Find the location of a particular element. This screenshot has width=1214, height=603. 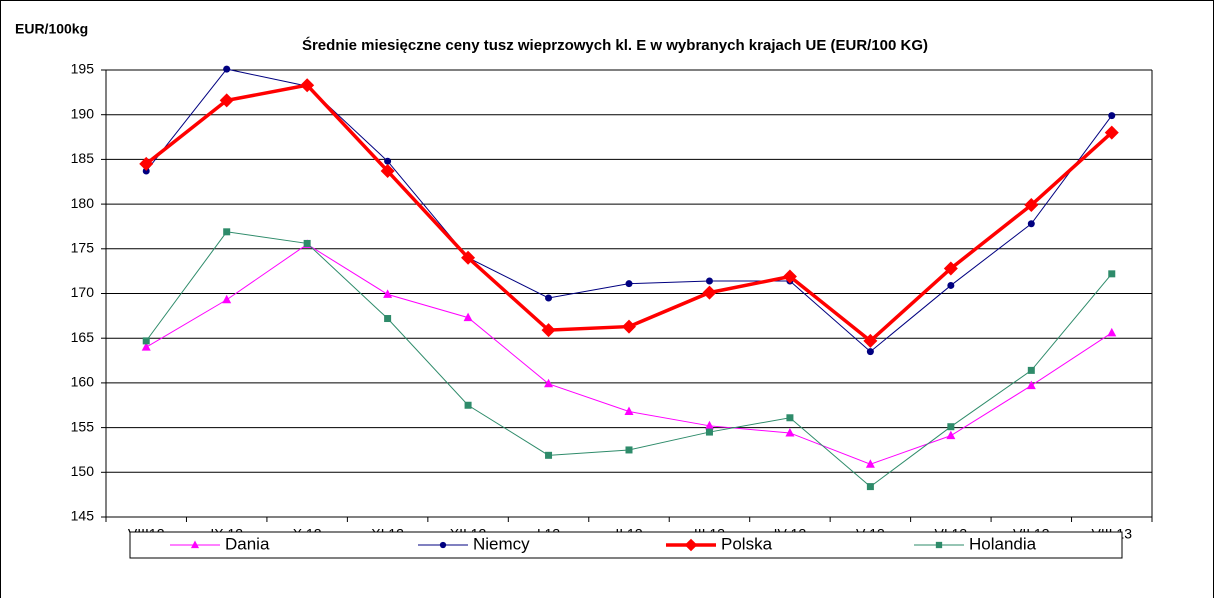

legend-label: Niemcy is located at coordinates (501, 543).